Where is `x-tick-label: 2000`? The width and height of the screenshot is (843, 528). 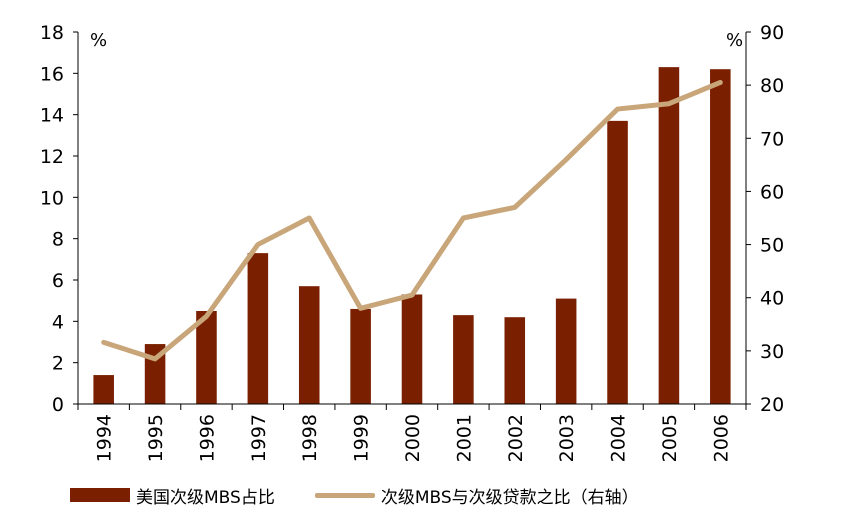
x-tick-label: 2000 is located at coordinates (413, 438).